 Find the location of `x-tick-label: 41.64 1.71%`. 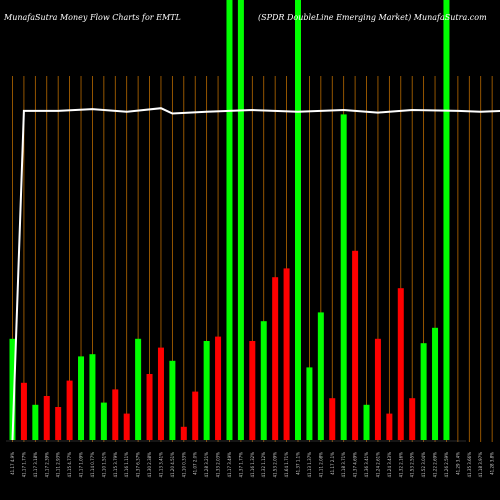

x-tick-label: 41.64 1.71% is located at coordinates (286, 465).